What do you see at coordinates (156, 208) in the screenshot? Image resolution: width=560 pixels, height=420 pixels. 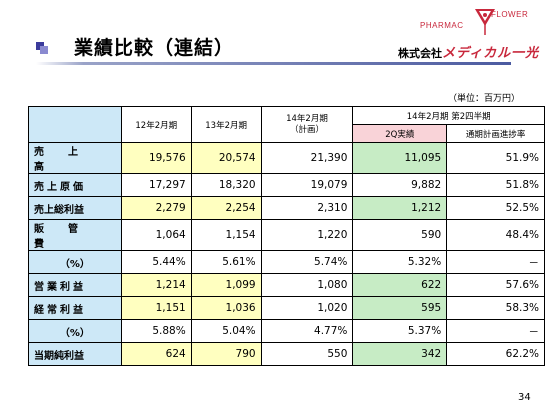 I see `table-cell: 2,279` at bounding box center [156, 208].